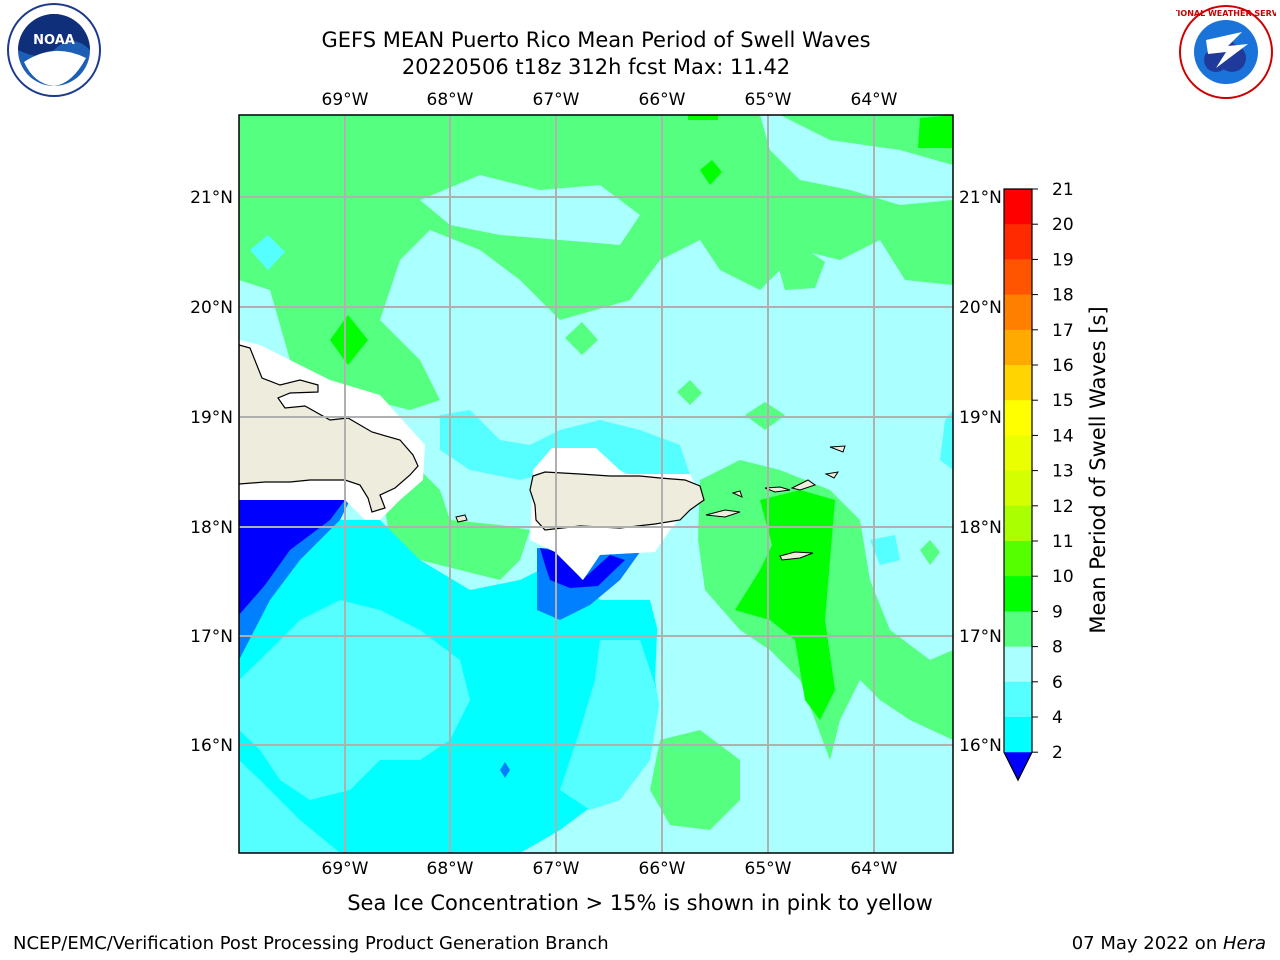 The width and height of the screenshot is (1280, 960). What do you see at coordinates (505, 770) in the screenshot?
I see `contour-2-4-small` at bounding box center [505, 770].